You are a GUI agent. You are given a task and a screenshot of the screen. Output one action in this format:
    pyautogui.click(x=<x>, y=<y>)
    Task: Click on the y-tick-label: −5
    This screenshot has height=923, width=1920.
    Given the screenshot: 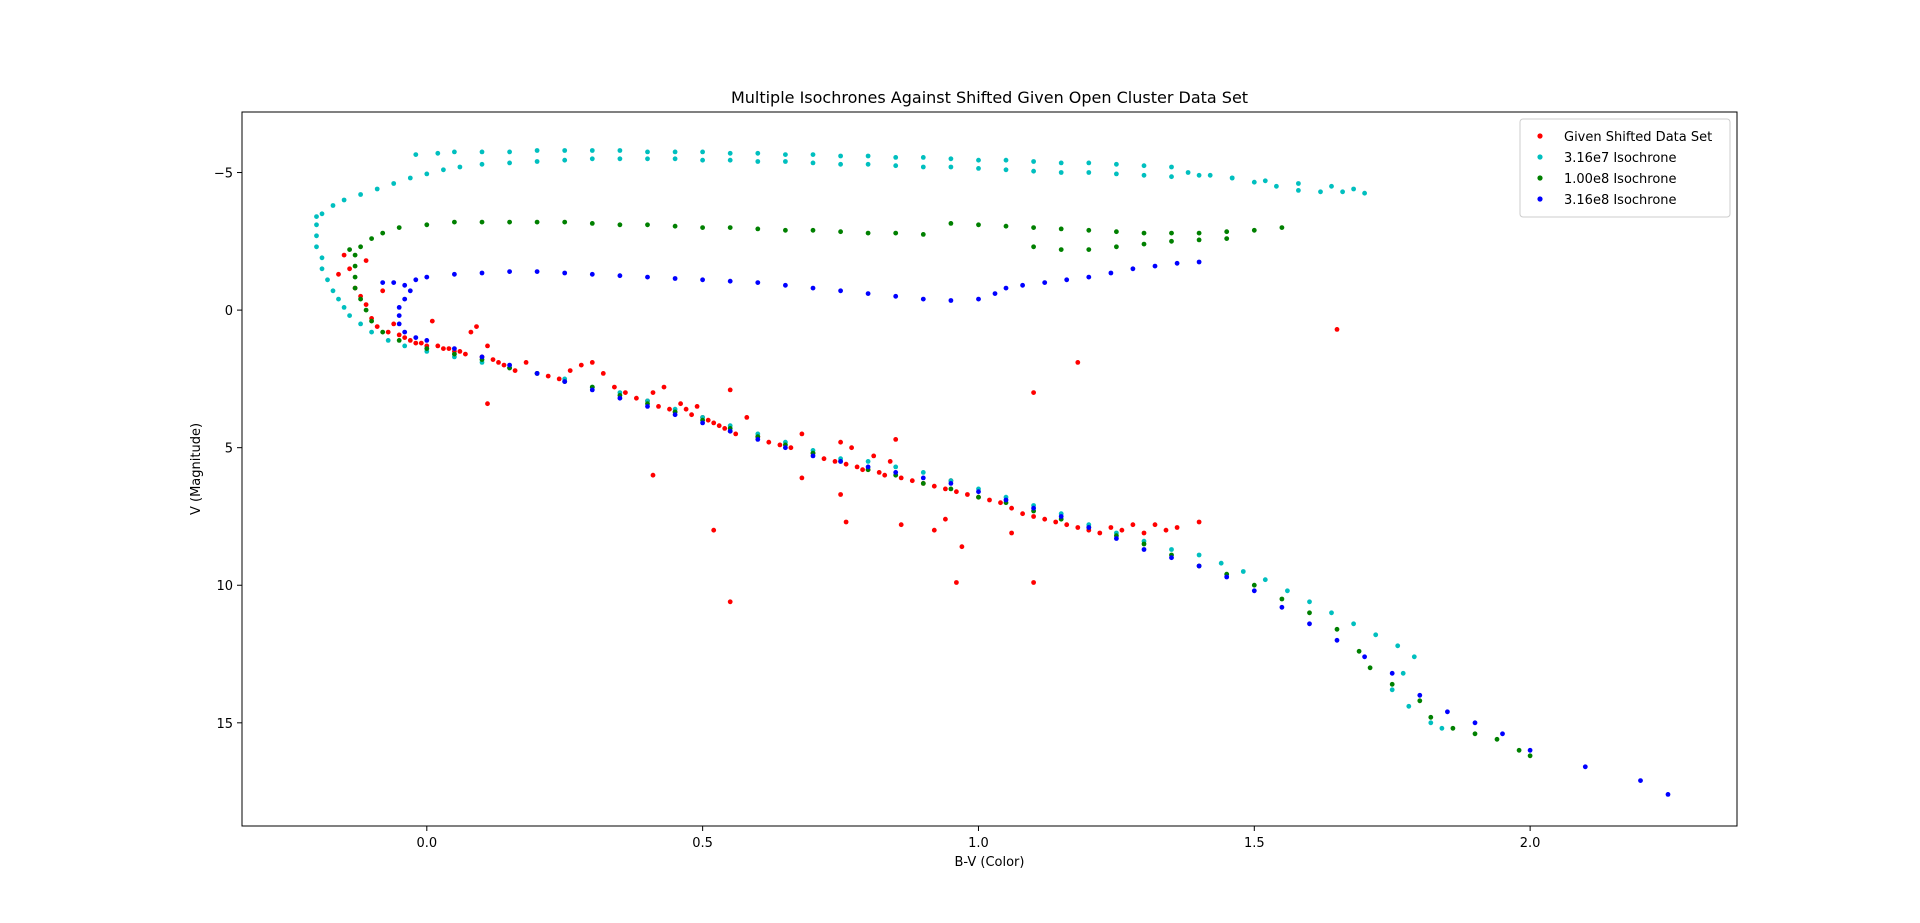 What is the action you would take?
    pyautogui.click(x=223, y=174)
    